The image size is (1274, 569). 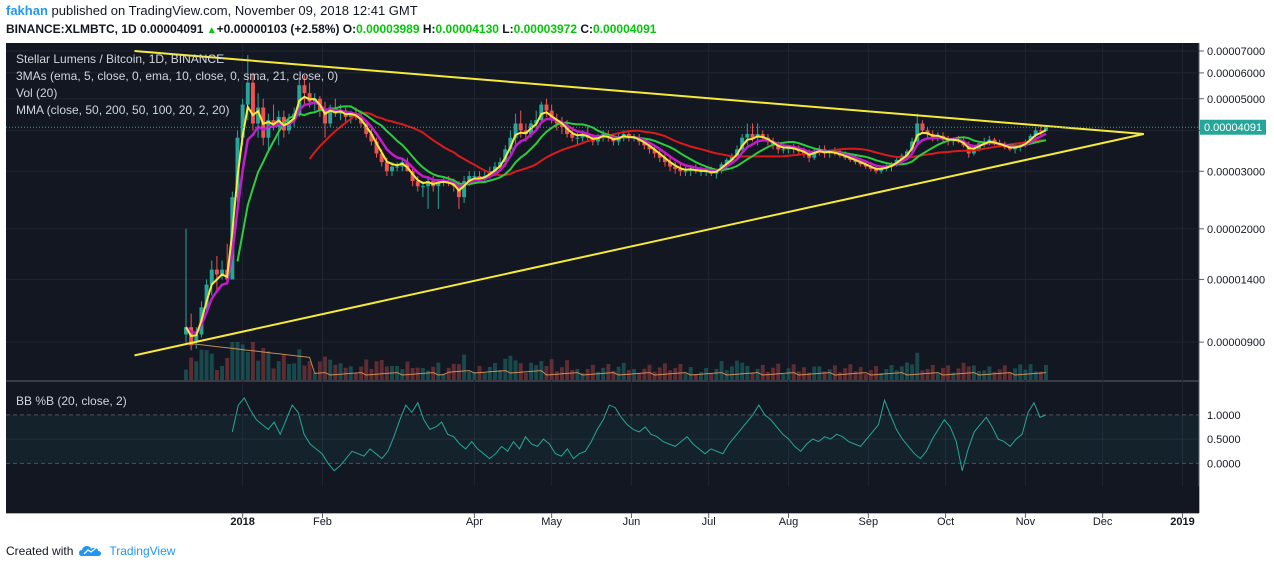 I want to click on high-label: H:, so click(x=429, y=29).